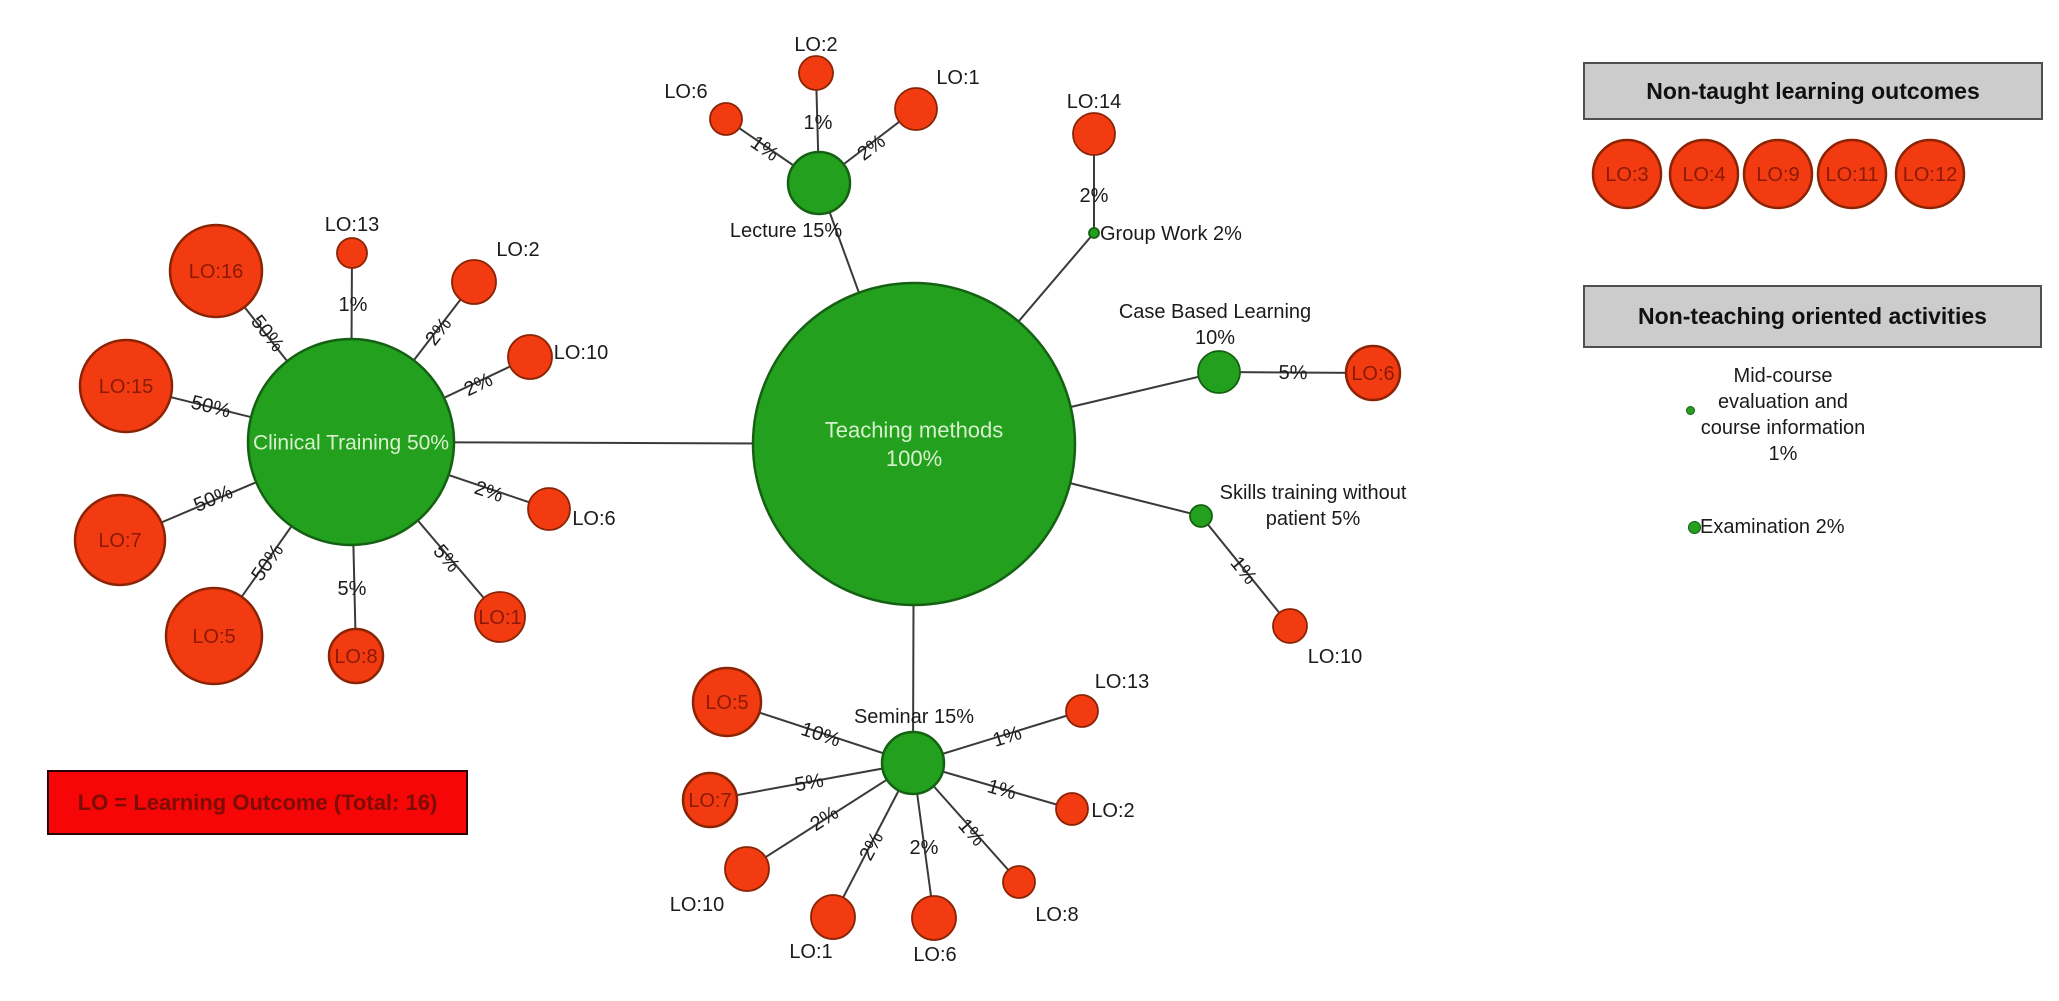  I want to click on node-m13-circle, so click(1082, 711).